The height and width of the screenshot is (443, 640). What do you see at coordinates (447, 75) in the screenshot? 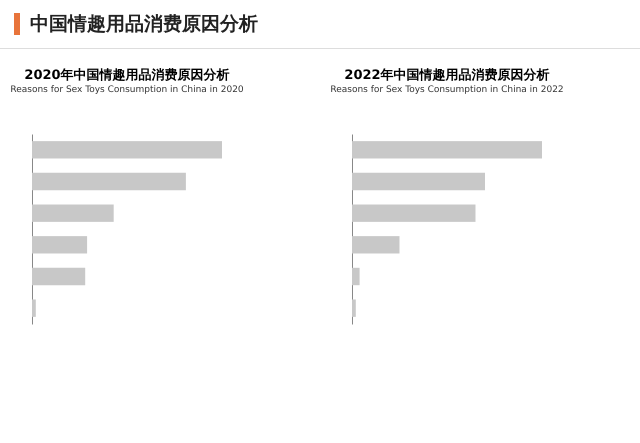
I see `chart-title: 2022年中国情趣用品消费原因分析` at bounding box center [447, 75].